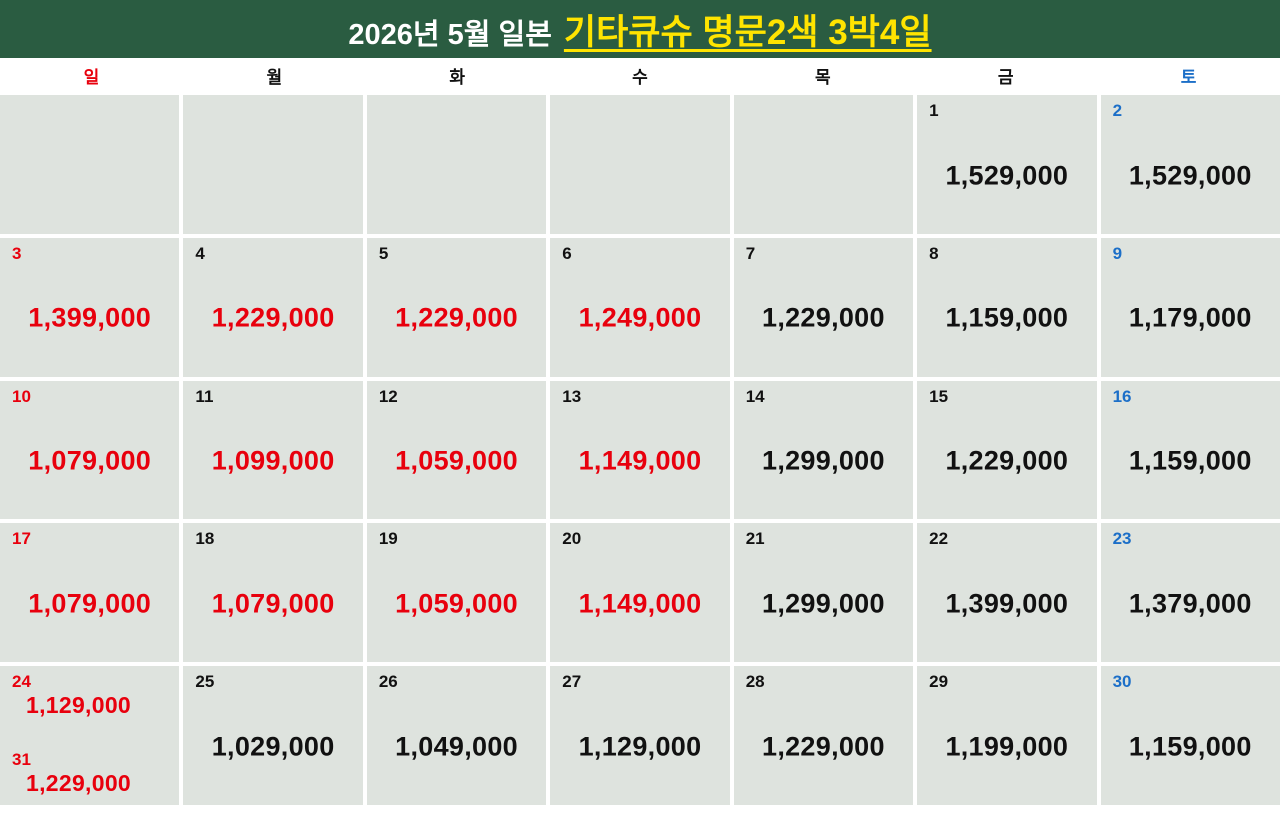 Image resolution: width=1280 pixels, height=813 pixels. I want to click on day-number: 28, so click(755, 682).